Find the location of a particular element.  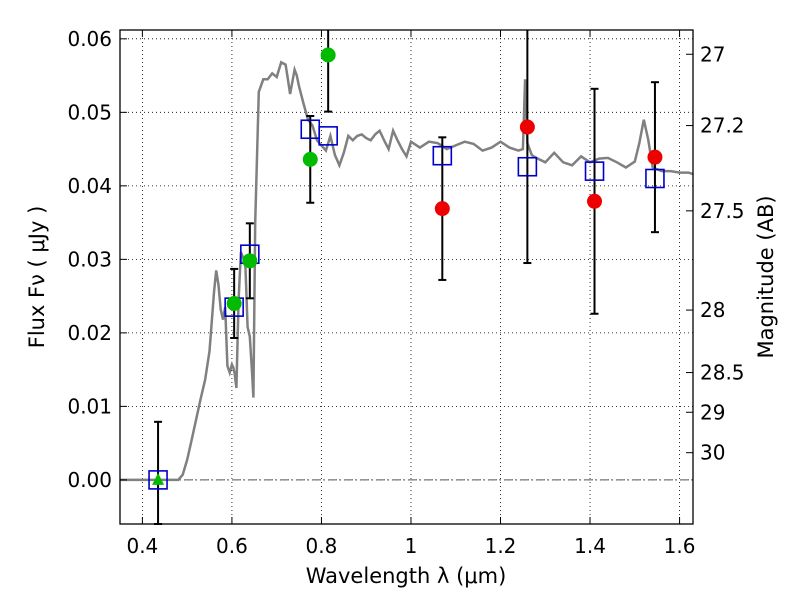

mag-tick-label-1: 27.2 is located at coordinates (722, 126).